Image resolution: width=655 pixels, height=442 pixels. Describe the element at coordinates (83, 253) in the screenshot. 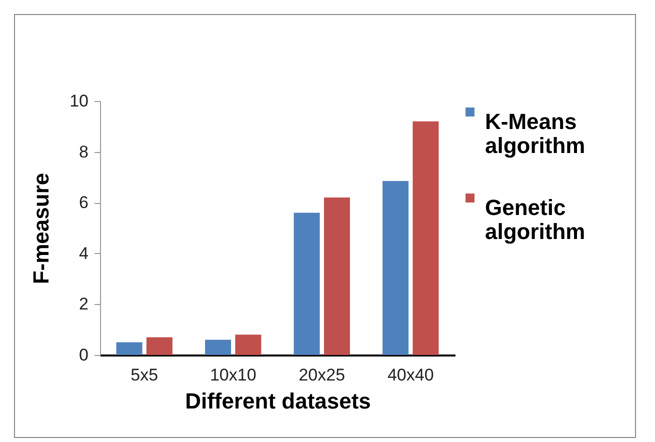

I see `y-tick-label: 4` at that location.